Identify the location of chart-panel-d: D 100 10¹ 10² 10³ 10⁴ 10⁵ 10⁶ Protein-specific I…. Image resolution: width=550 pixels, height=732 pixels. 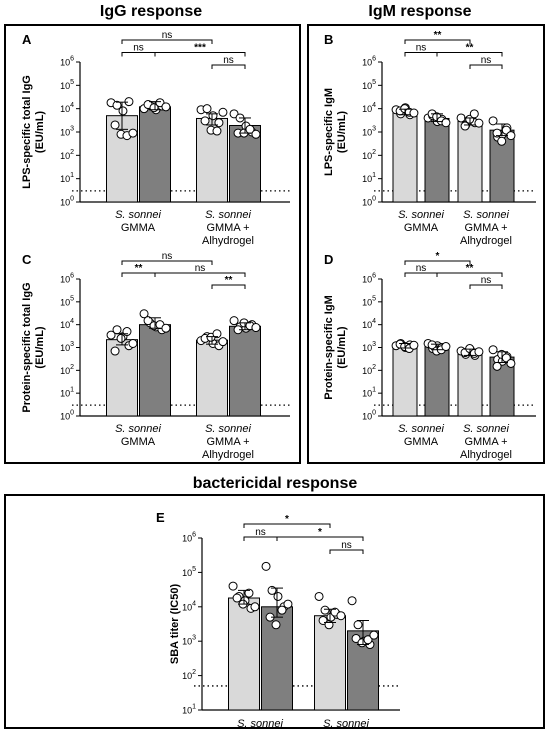
(429, 356).